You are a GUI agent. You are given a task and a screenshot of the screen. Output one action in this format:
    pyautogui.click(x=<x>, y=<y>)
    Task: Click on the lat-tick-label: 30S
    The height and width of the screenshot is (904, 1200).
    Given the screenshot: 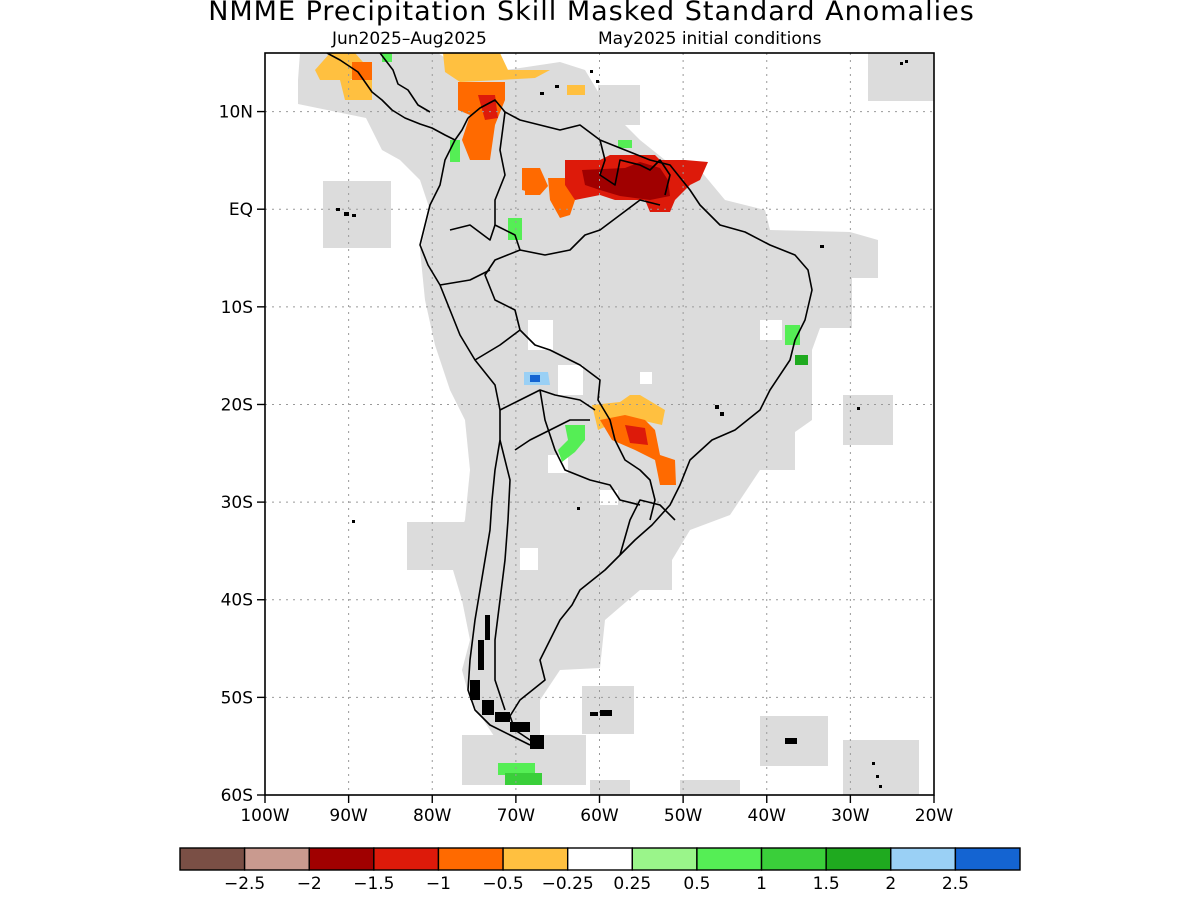 What is the action you would take?
    pyautogui.click(x=237, y=503)
    